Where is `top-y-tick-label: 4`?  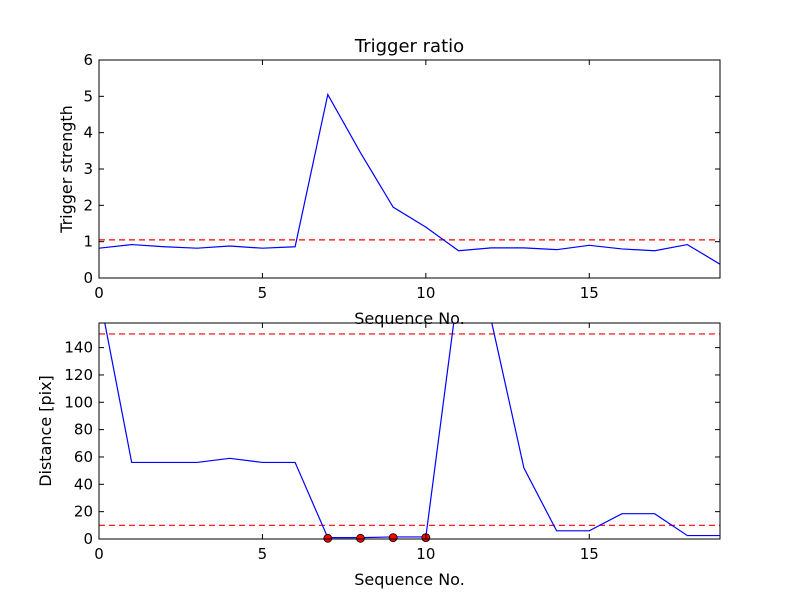
top-y-tick-label: 4 is located at coordinates (88, 133).